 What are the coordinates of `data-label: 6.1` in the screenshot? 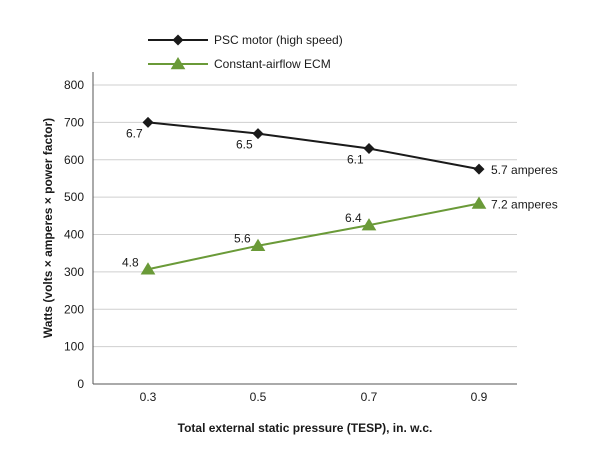 It's located at (355, 160).